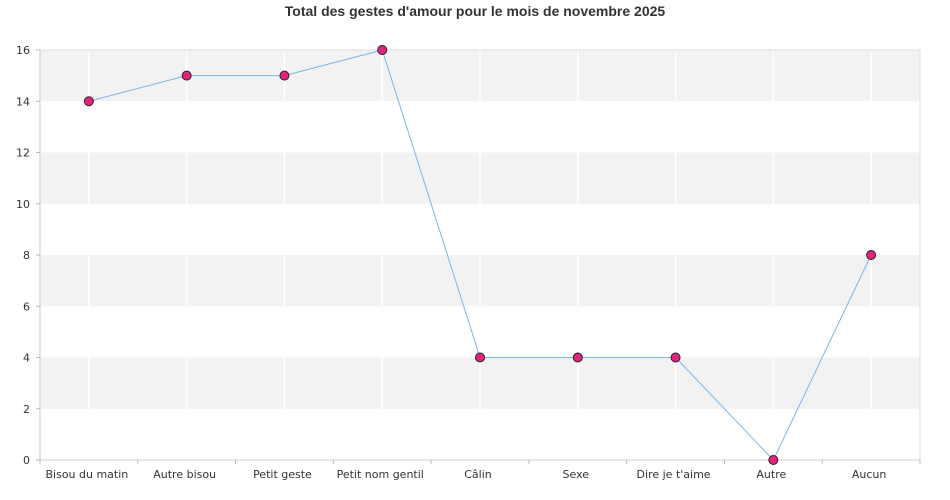  Describe the element at coordinates (26, 460) in the screenshot. I see `y-tick-label: 0` at that location.